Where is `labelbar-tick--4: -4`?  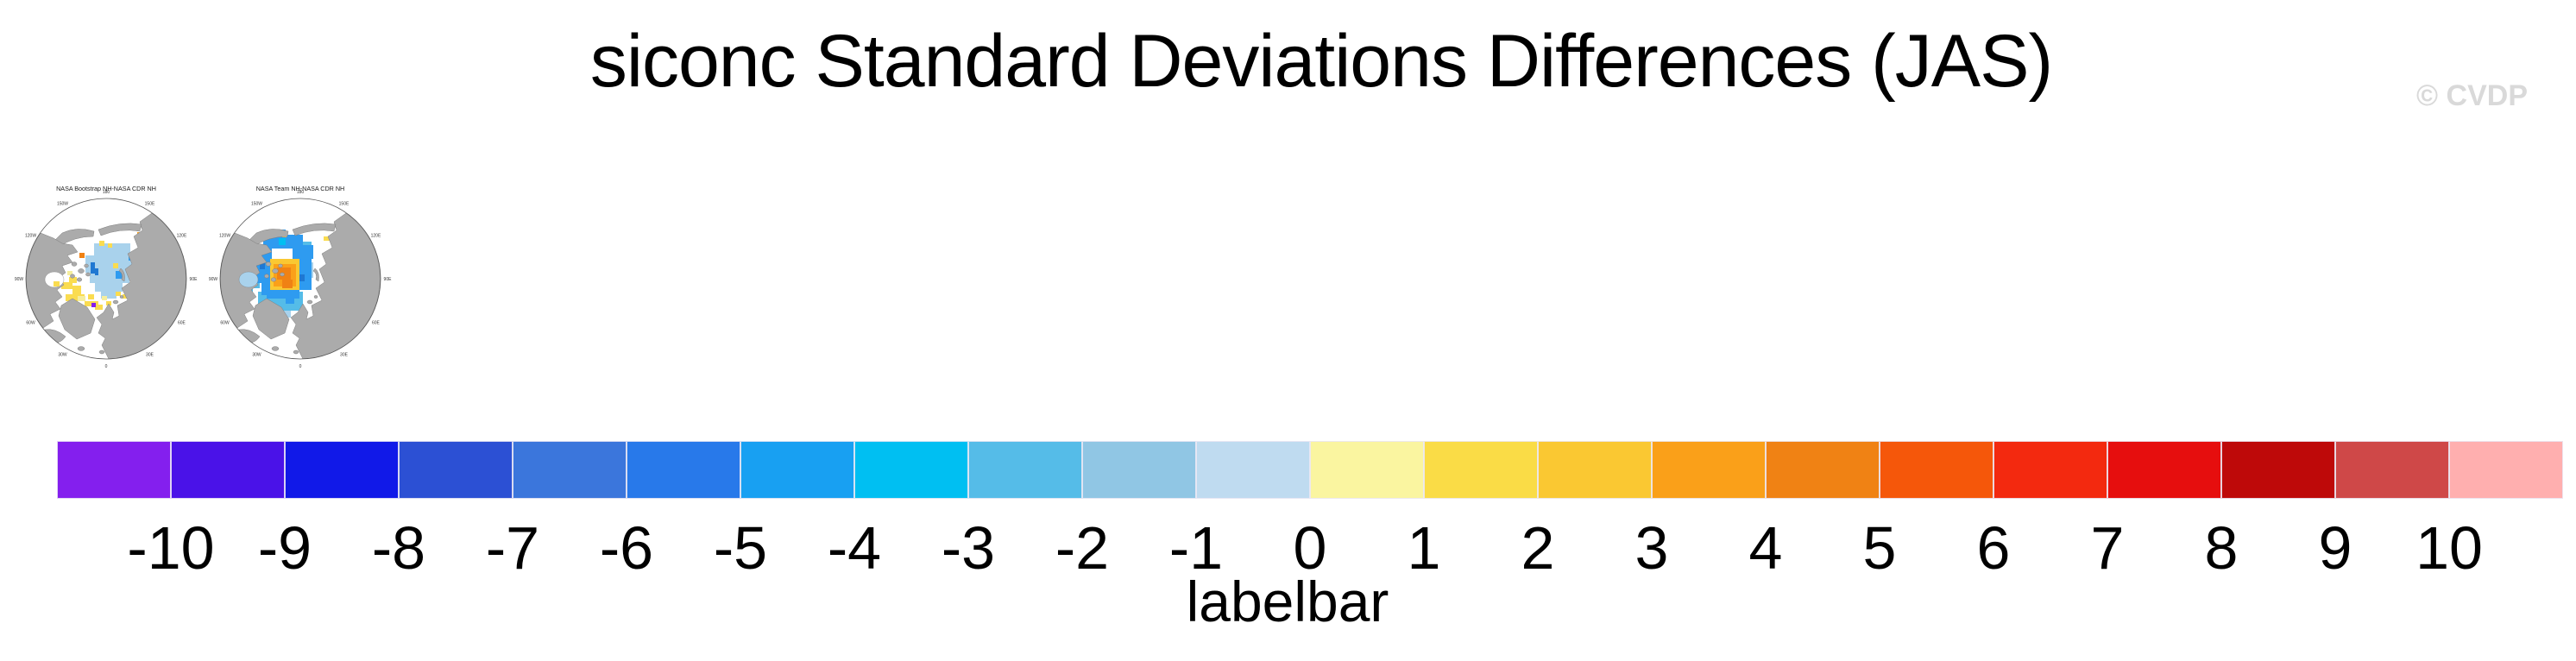
labelbar-tick--4: -4 is located at coordinates (854, 548).